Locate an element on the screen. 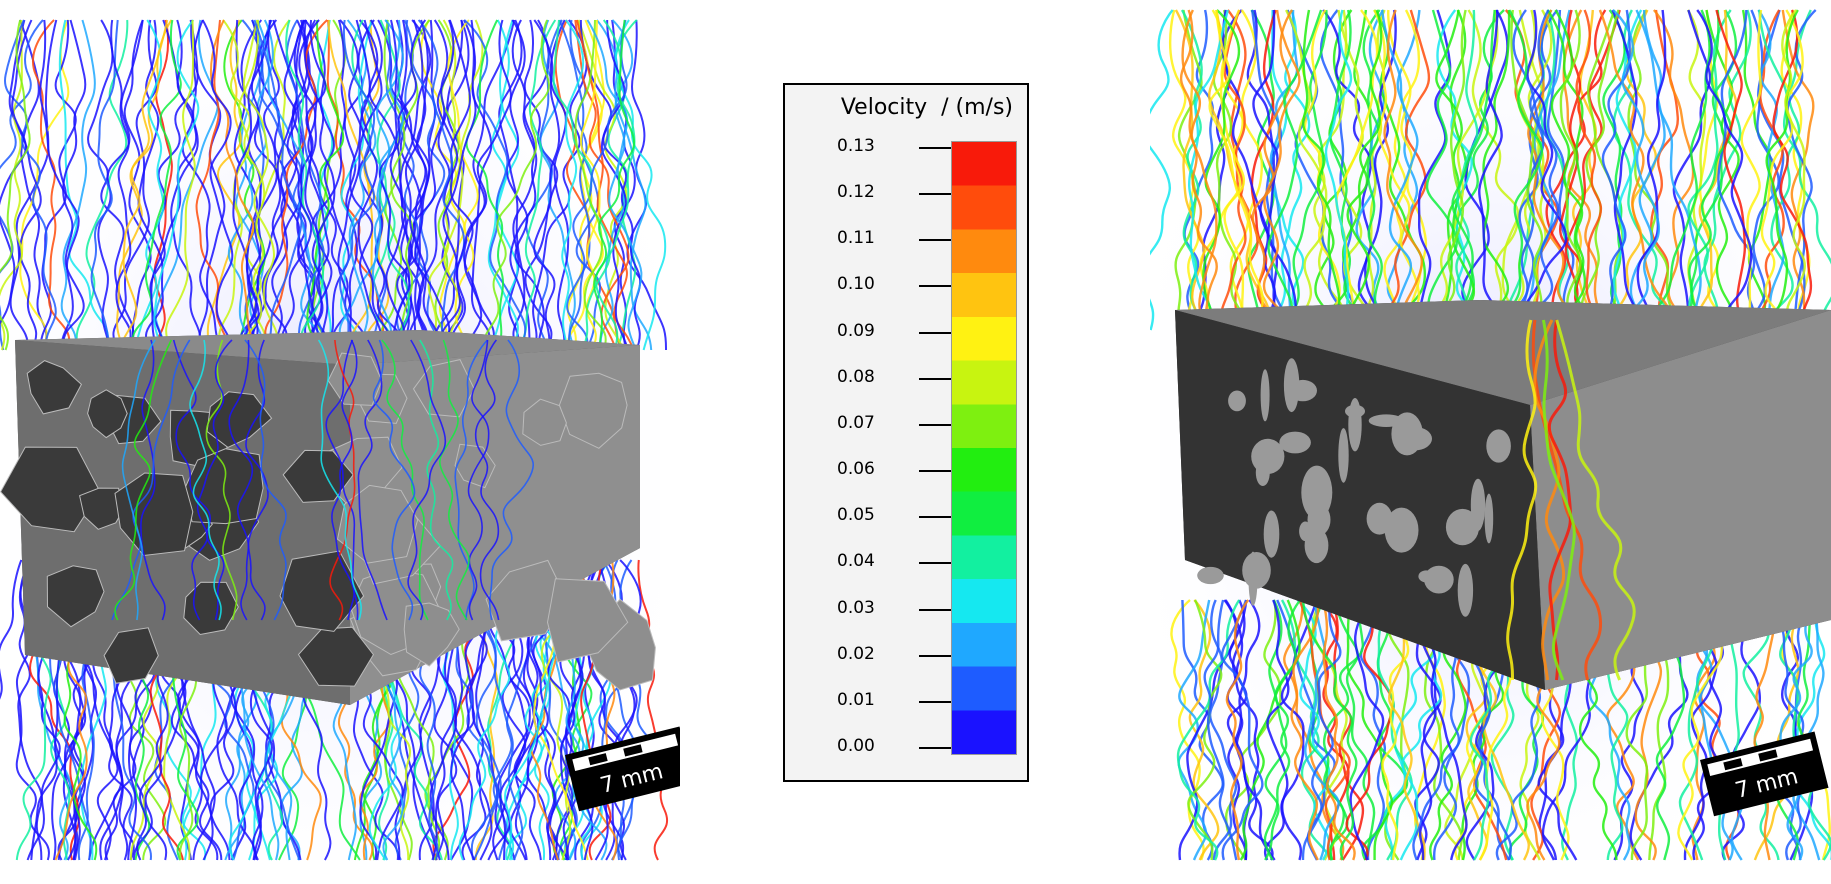  colorbar-tick-label: 0.09 is located at coordinates (856, 330).